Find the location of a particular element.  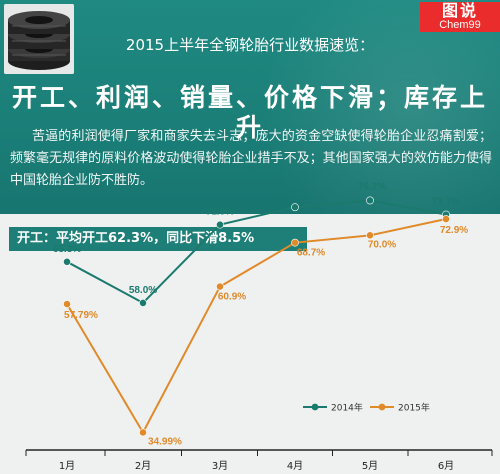

page-title: 开工、利润、销量、价格下滑；库存上升 is located at coordinates (249, 112).